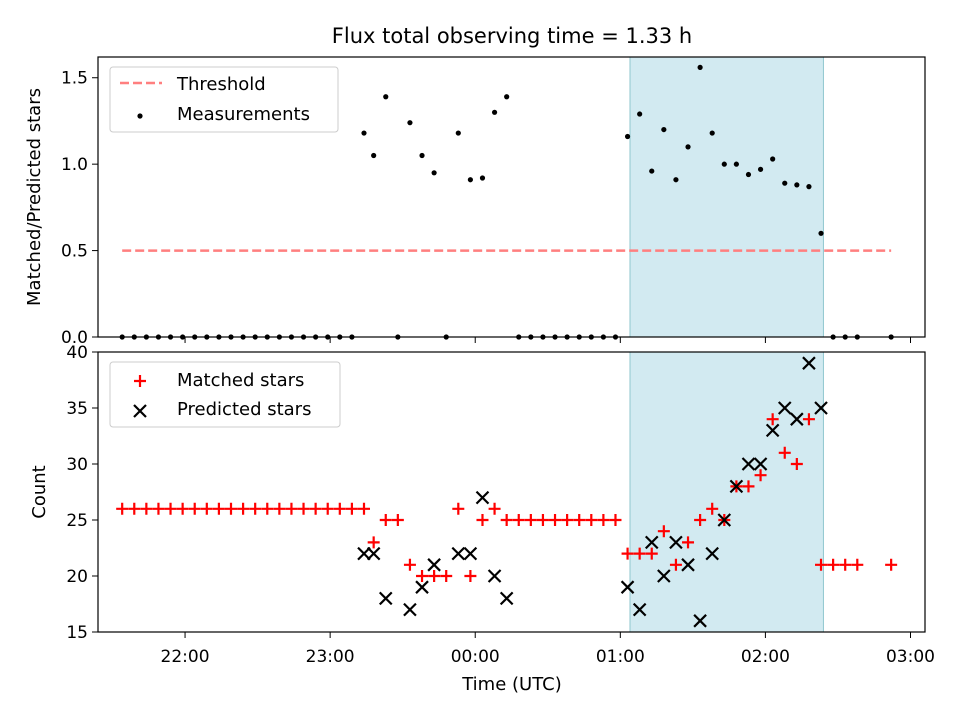 The height and width of the screenshot is (720, 960). Describe the element at coordinates (512, 36) in the screenshot. I see `chart-title: Flux total observing time = 1.33 h` at that location.